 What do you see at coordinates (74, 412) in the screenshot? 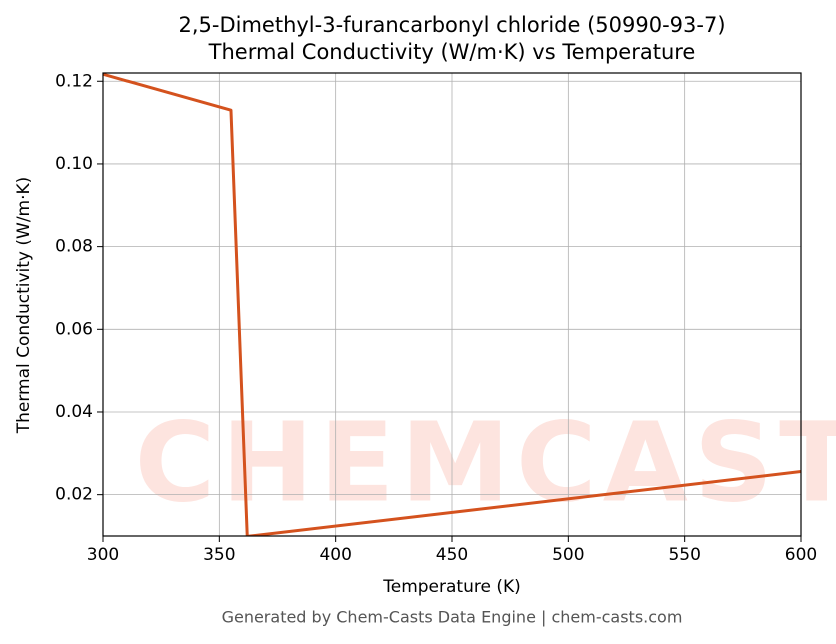
I see `y-tick-label: 0.04` at bounding box center [74, 412].